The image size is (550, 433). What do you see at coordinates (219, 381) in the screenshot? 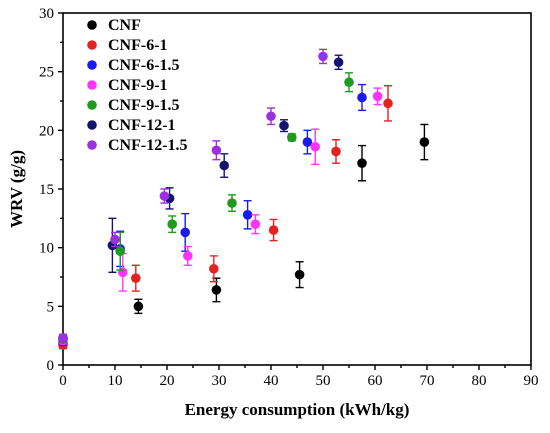
I see `x-tick-label: 30` at bounding box center [219, 381].